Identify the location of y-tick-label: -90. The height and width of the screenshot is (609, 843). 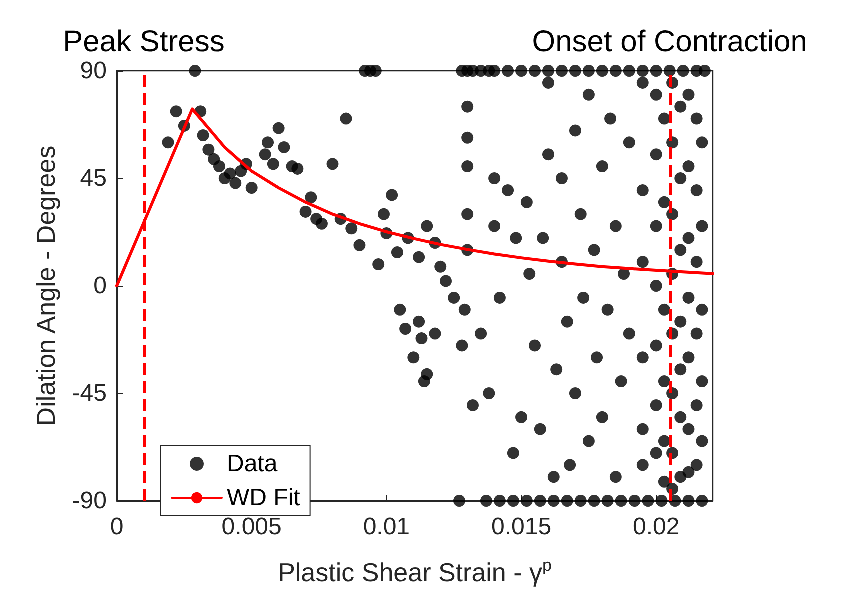
(89, 501).